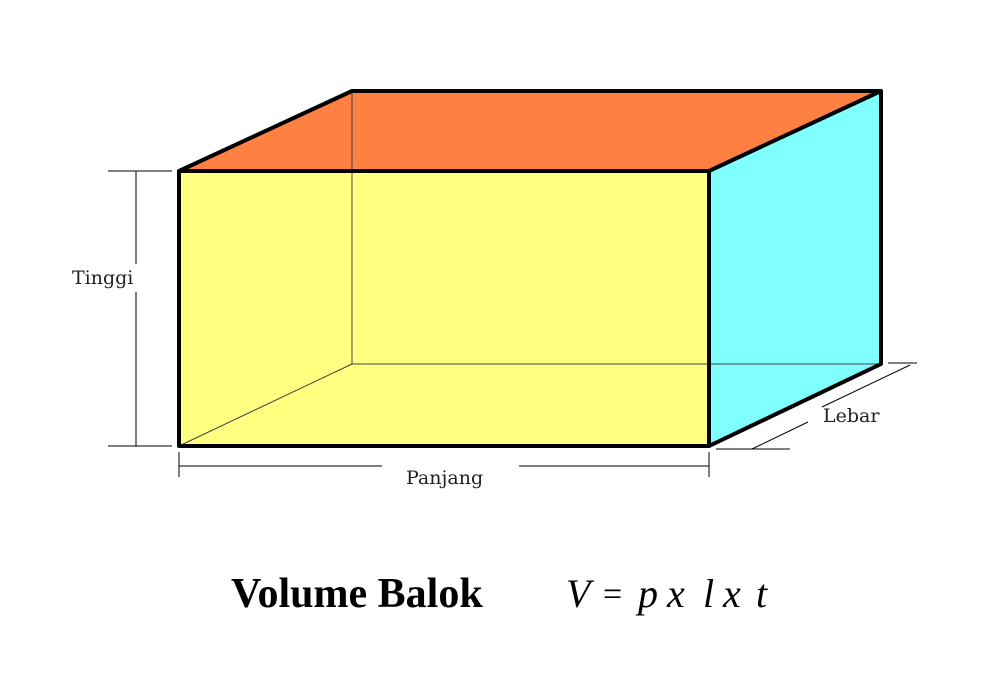  I want to click on width-dim-line-lower, so click(780, 435).